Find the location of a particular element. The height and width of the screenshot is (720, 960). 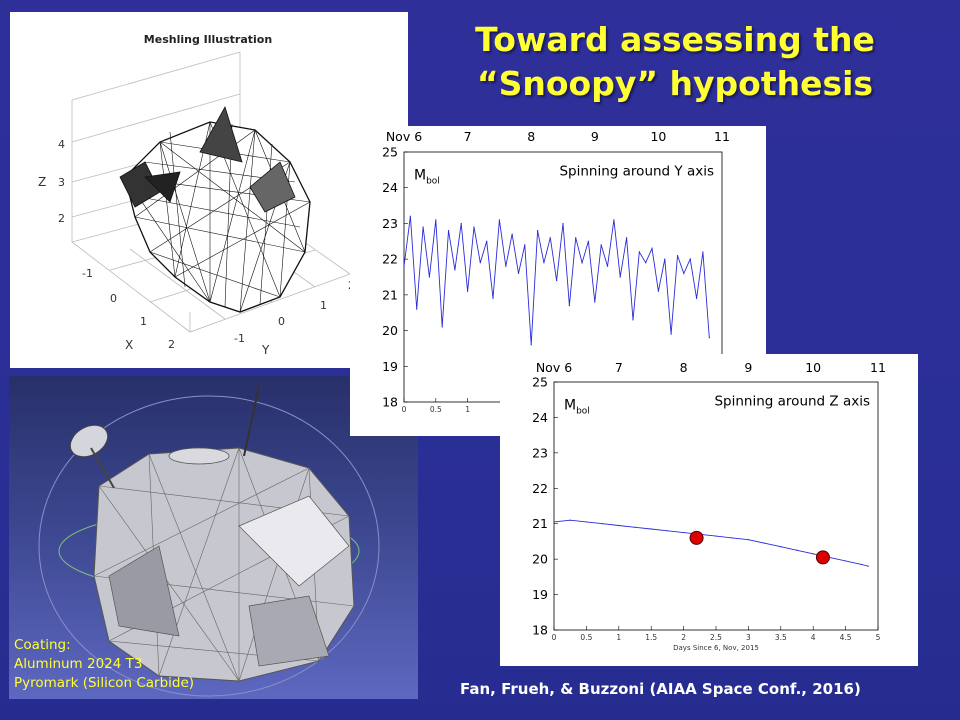

mesh-y-tick: 0 is located at coordinates (281, 321).